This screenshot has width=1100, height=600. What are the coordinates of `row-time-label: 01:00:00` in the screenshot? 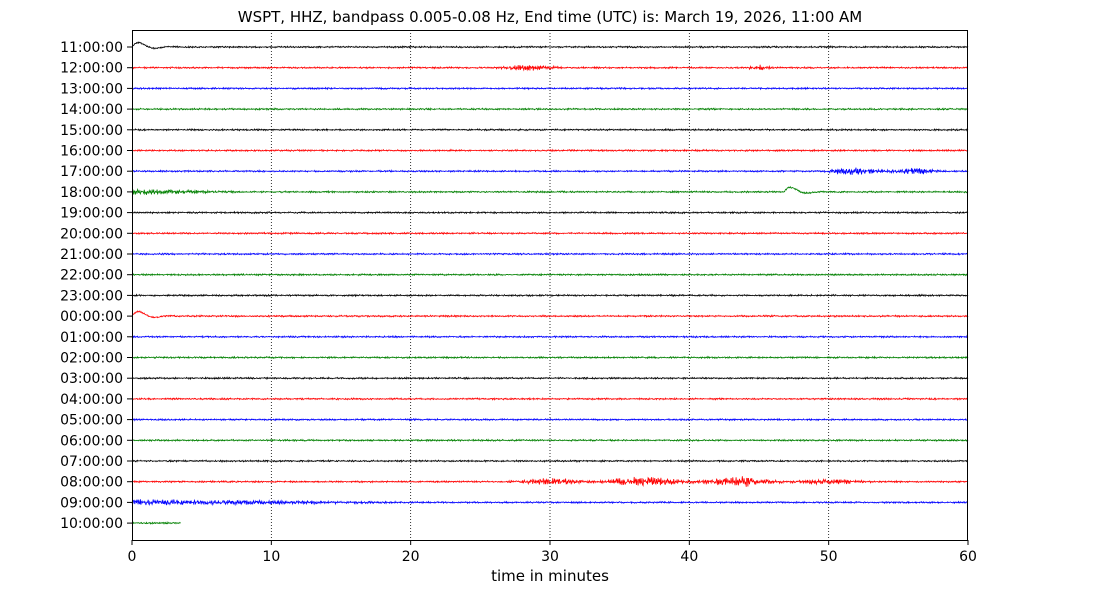 It's located at (91, 338).